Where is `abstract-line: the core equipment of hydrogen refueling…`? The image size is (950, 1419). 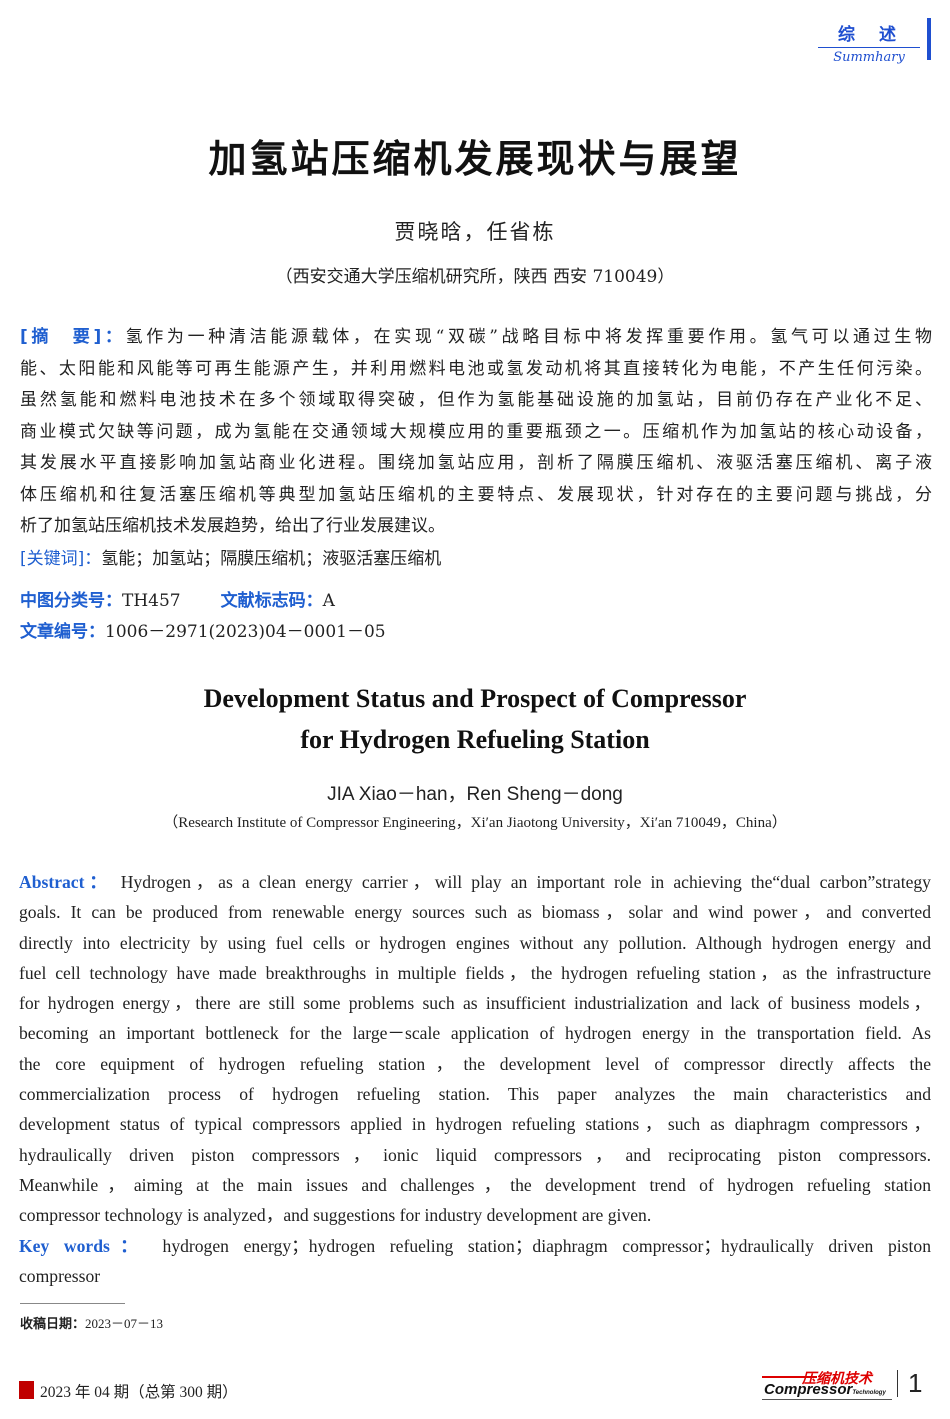
abstract-line: the core equipment of hydrogen refueling… is located at coordinates (475, 1063).